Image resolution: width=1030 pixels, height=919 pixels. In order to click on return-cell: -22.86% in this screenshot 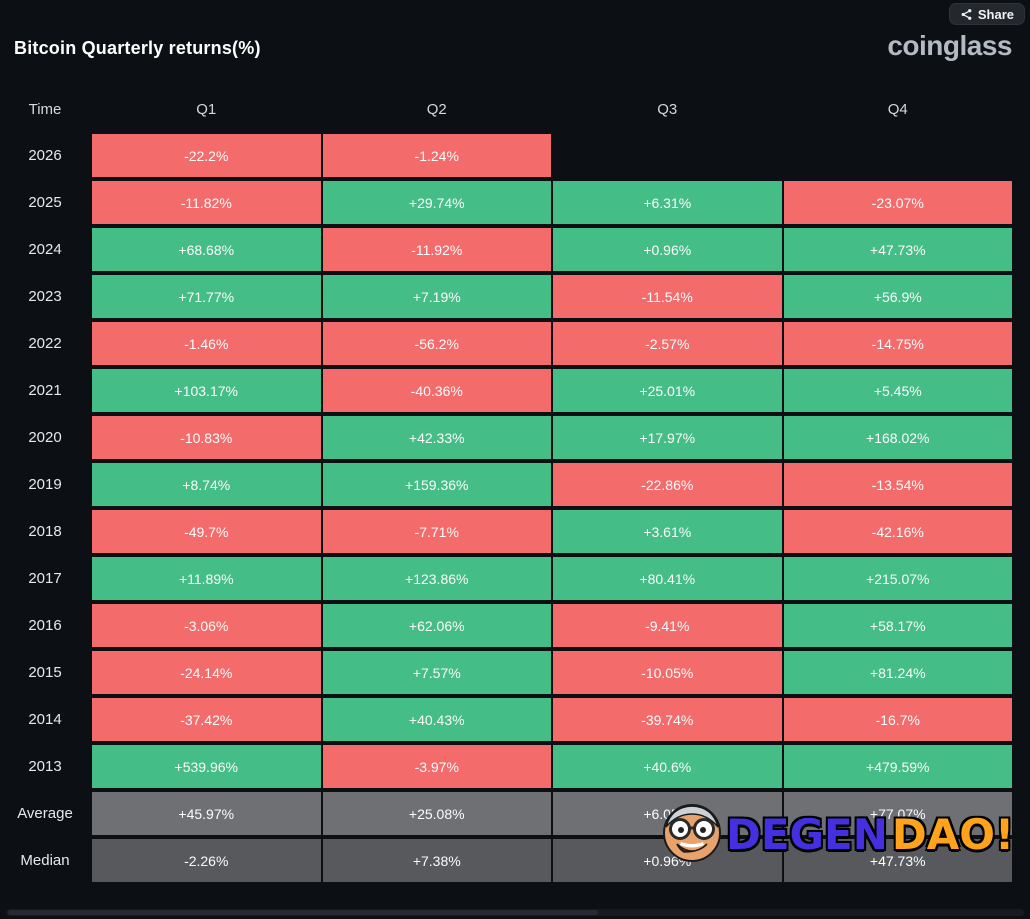, I will do `click(667, 484)`.